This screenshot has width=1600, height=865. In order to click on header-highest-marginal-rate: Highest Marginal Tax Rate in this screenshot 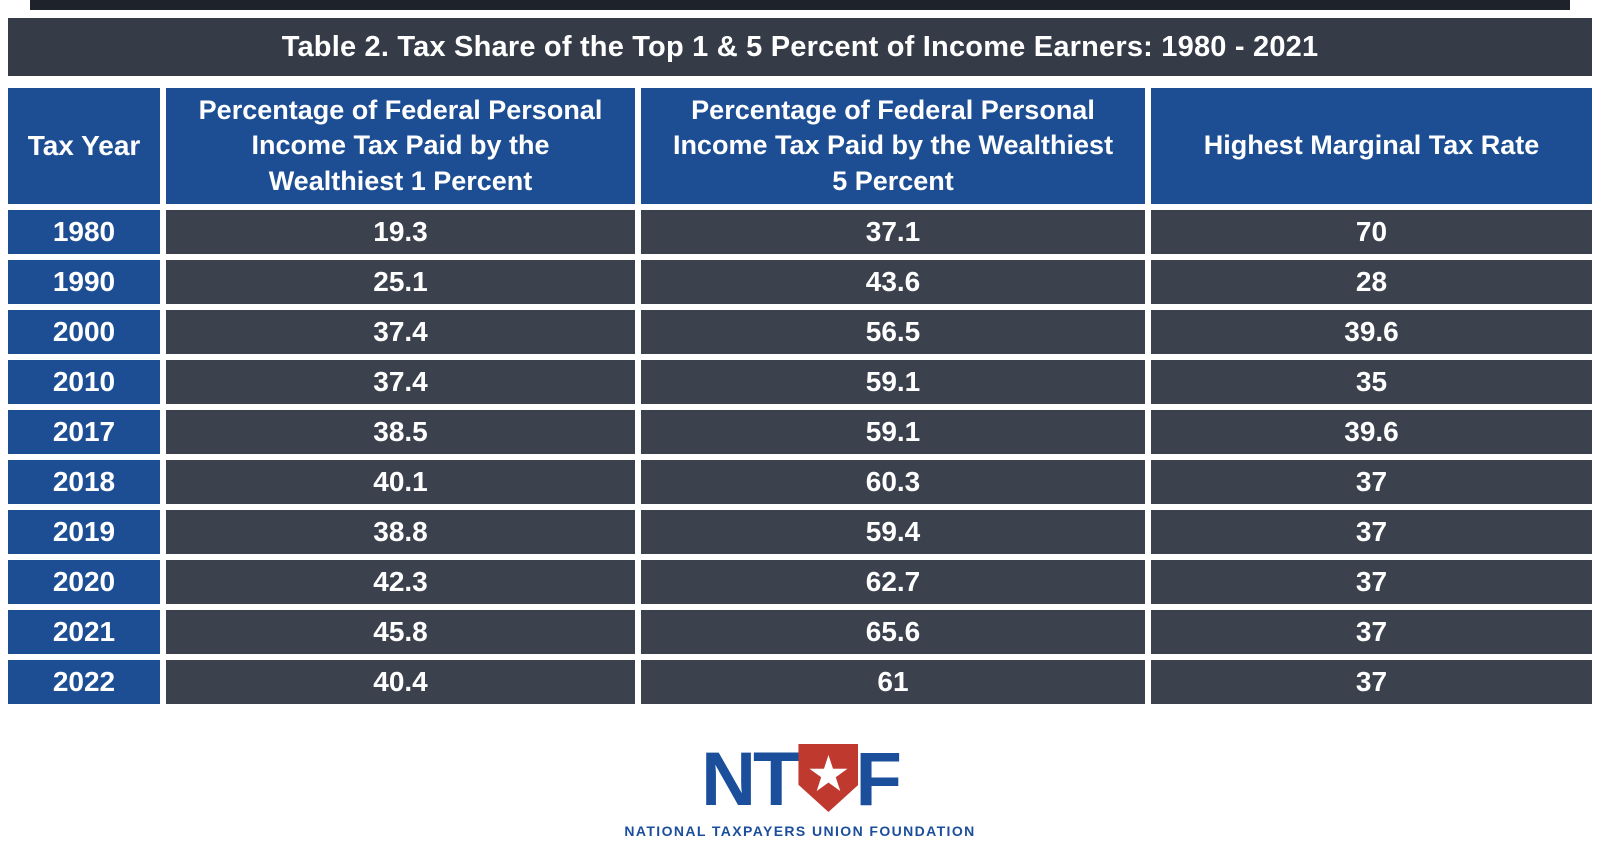, I will do `click(1371, 146)`.